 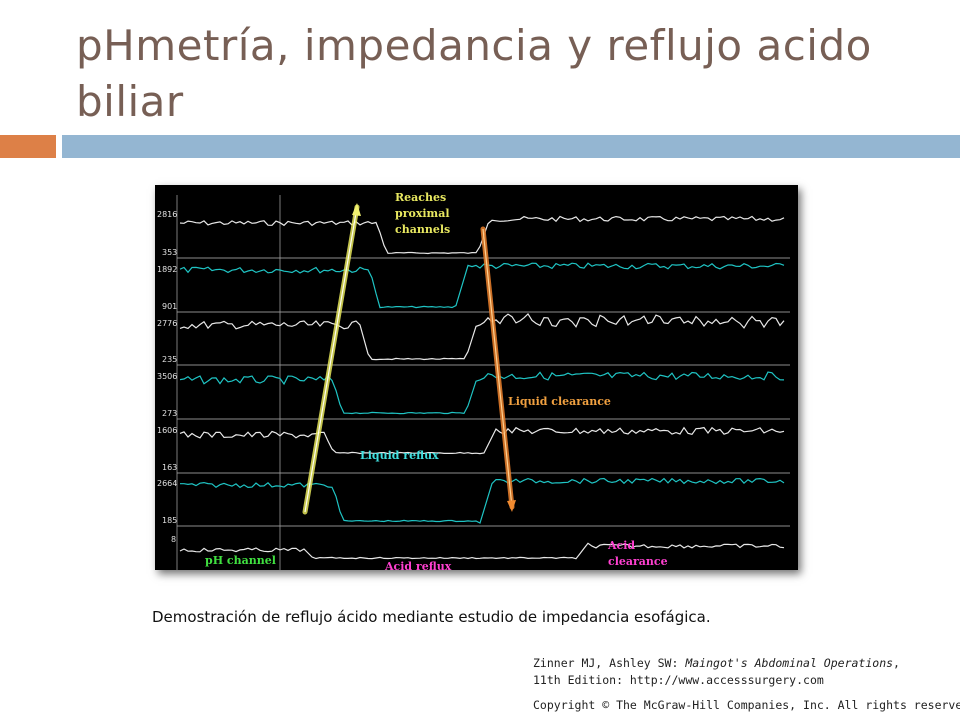 I want to click on channel-5-top-label: 1606, so click(x=167, y=430).